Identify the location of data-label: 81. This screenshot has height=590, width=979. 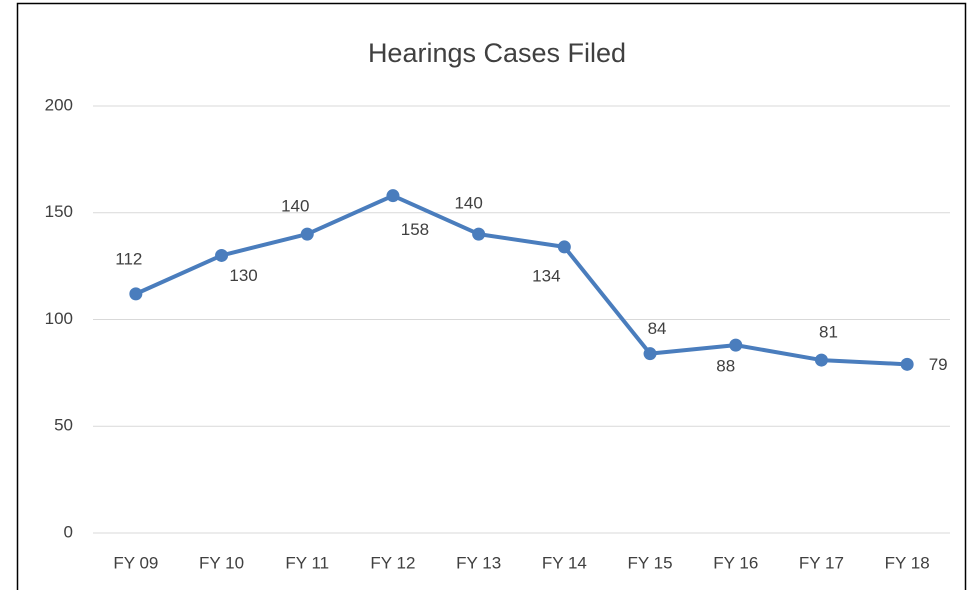
(828, 332).